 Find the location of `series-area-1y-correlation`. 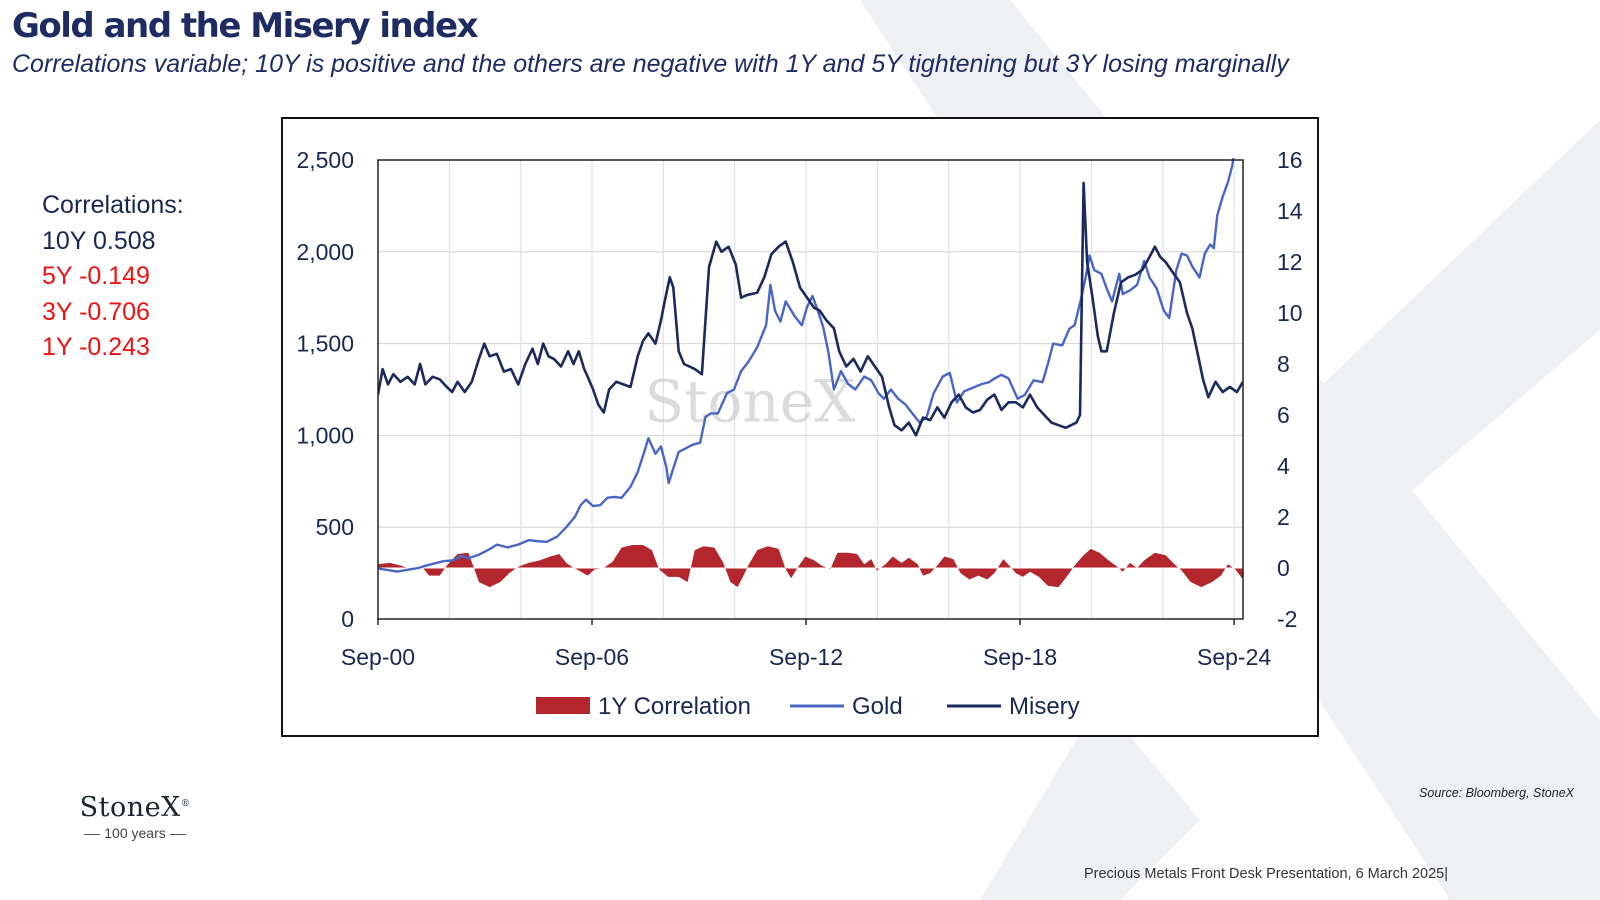

series-area-1y-correlation is located at coordinates (810, 566).